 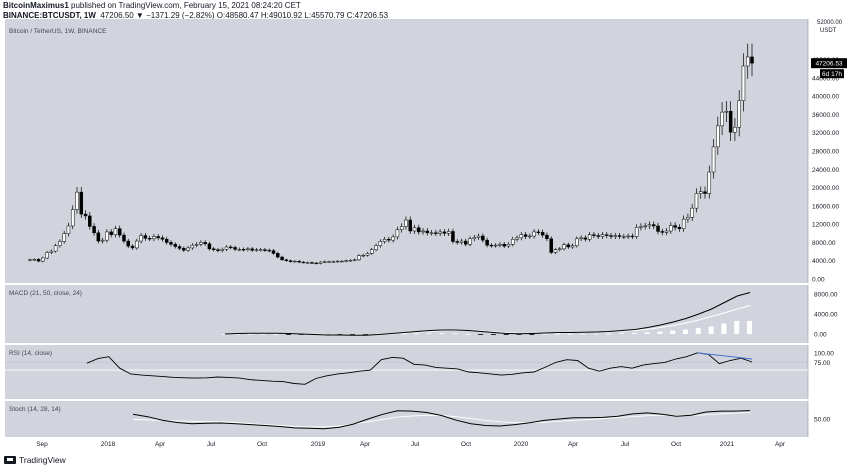 What do you see at coordinates (35, 460) in the screenshot?
I see `tradingview-logo: TradingView` at bounding box center [35, 460].